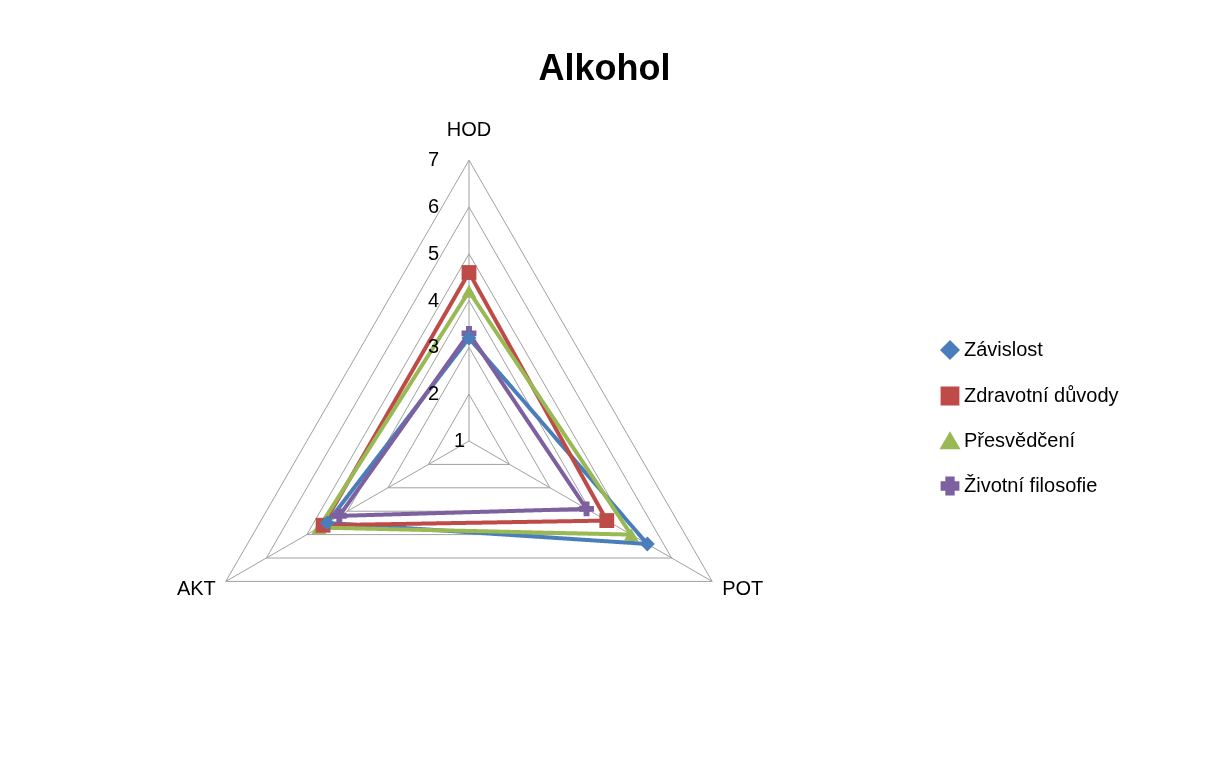 Image resolution: width=1209 pixels, height=783 pixels. Describe the element at coordinates (469, 129) in the screenshot. I see `spoke-label: HOD` at that location.